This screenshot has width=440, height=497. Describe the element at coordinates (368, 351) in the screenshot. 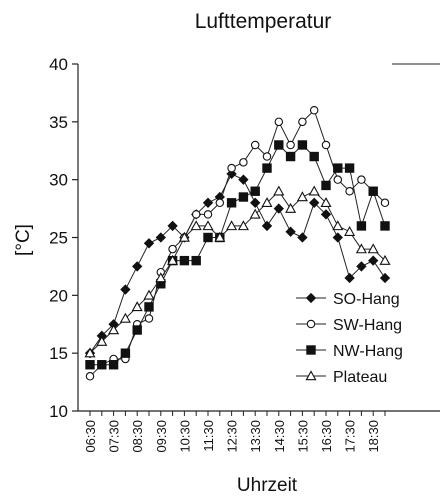

I see `legend-label: NW-Hang` at that location.